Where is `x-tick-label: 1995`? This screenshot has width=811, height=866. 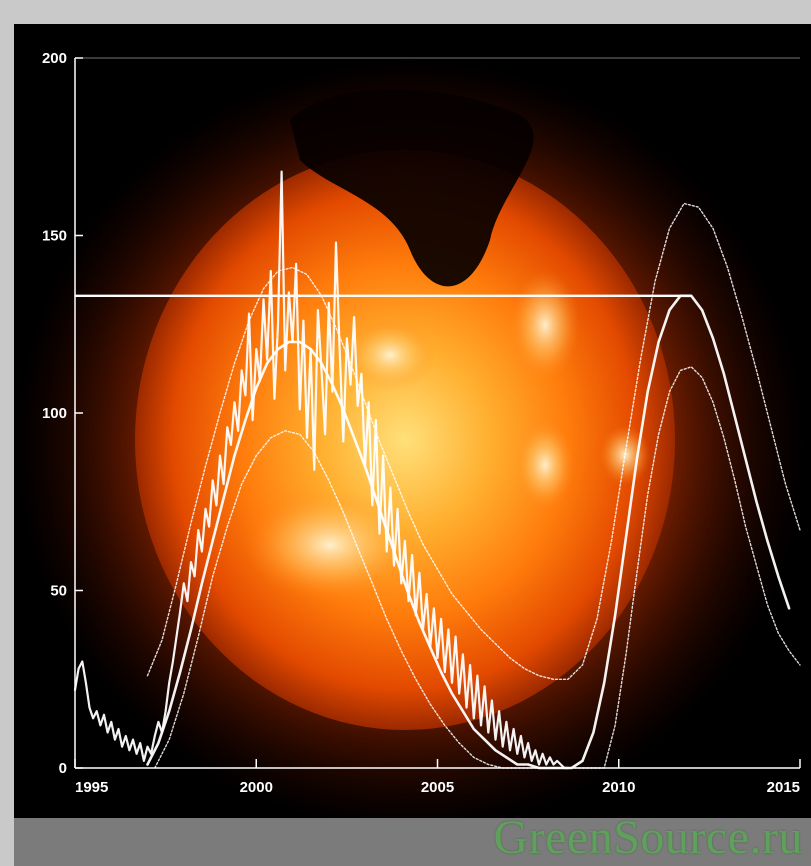
x-tick-label: 1995 is located at coordinates (91, 787).